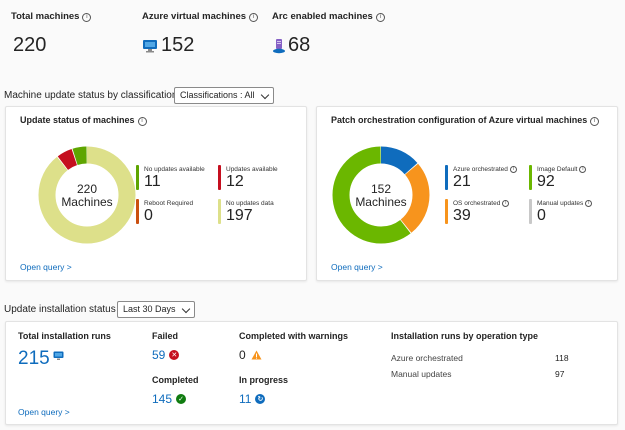 The height and width of the screenshot is (430, 625). Describe the element at coordinates (328, 34) in the screenshot. I see `arc-machines-stat: Arc enabled machines i 68` at that location.